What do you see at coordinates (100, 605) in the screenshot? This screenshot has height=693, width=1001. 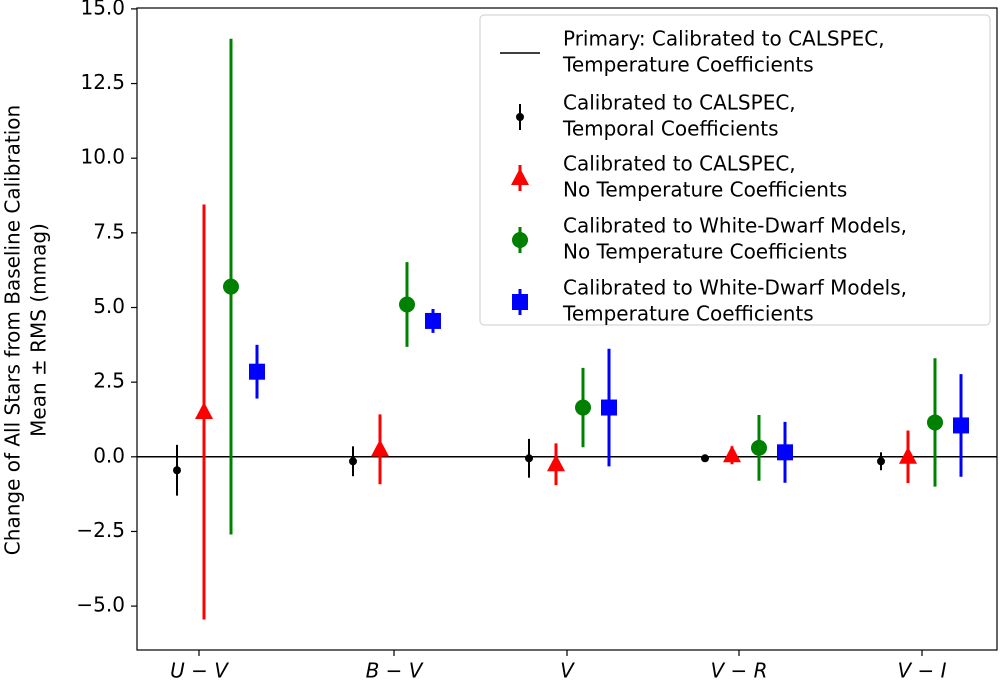 I see `y-tick-label: −5.0` at bounding box center [100, 605].